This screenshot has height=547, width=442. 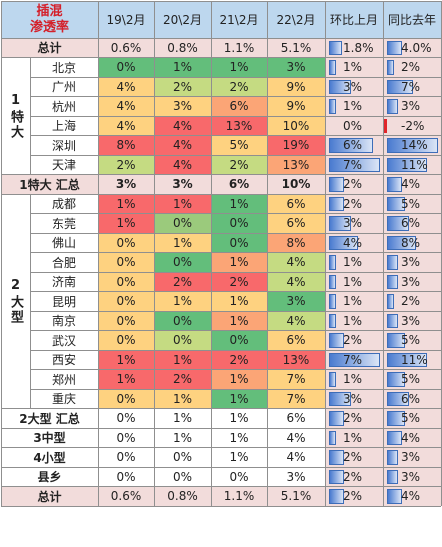 What do you see at coordinates (49, 457) in the screenshot?
I see `row-label: 4小型` at bounding box center [49, 457].